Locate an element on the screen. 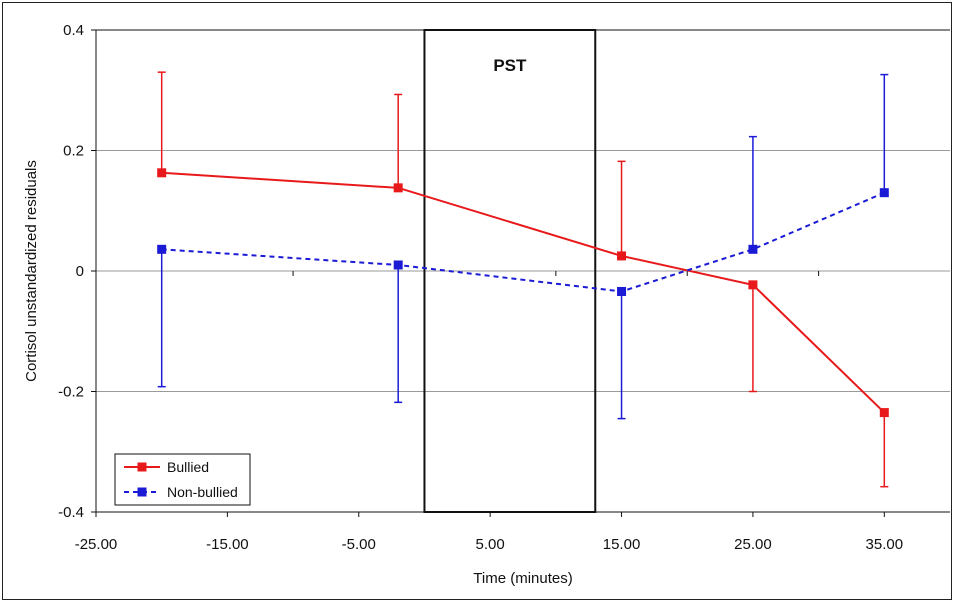  x-tick-label: 35.00 is located at coordinates (885, 544).